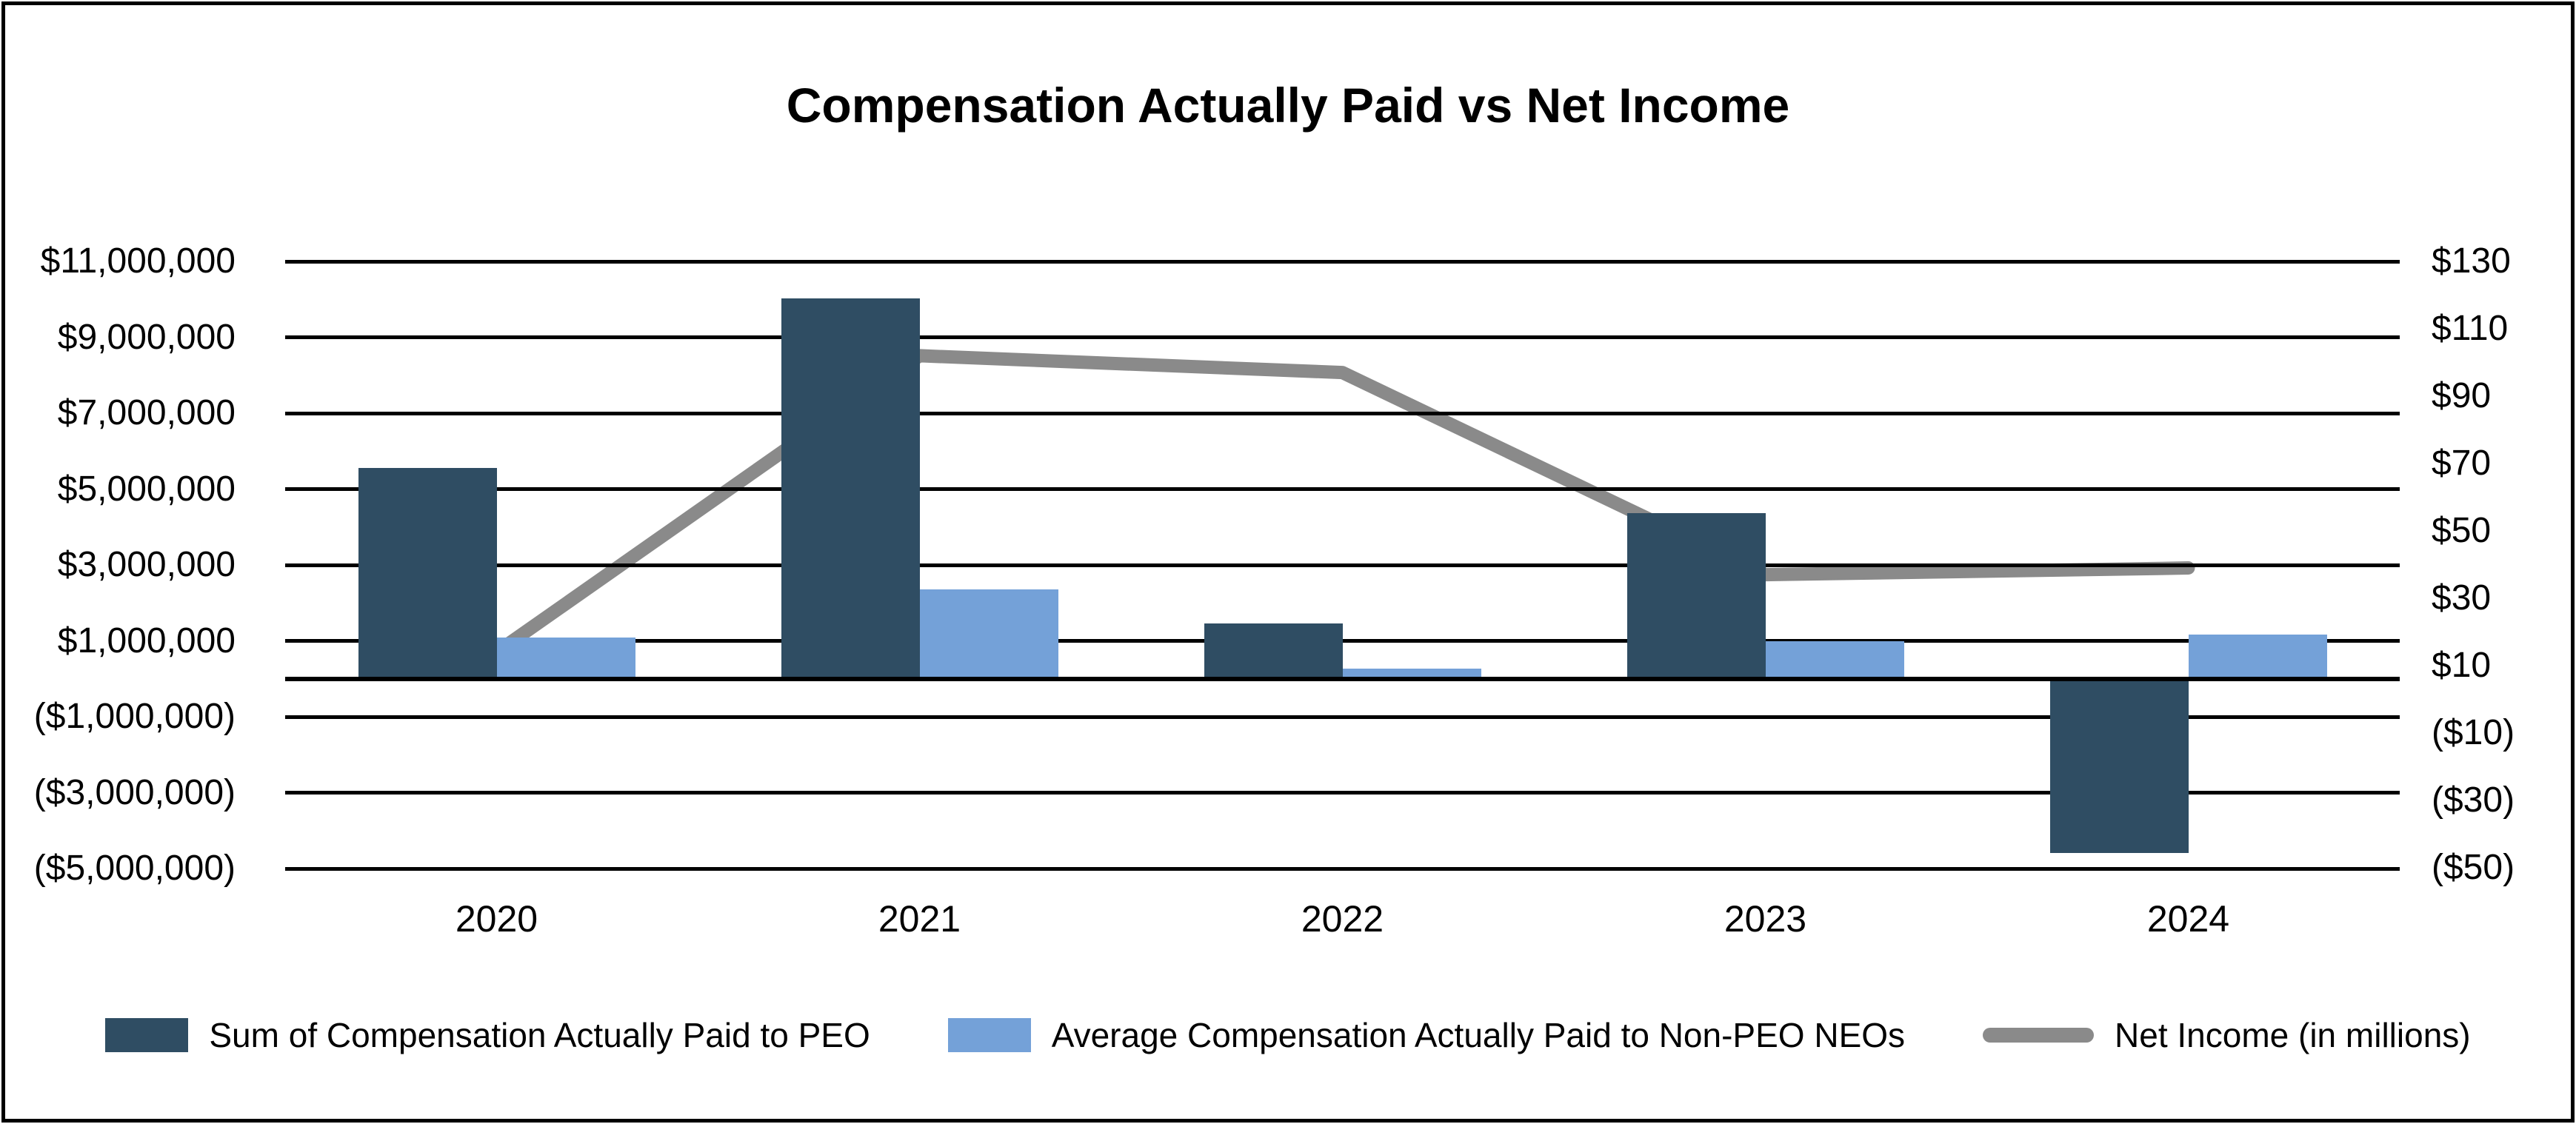  What do you see at coordinates (134, 717) in the screenshot?
I see `left-axis-tick-label: ($1,000,000)` at bounding box center [134, 717].